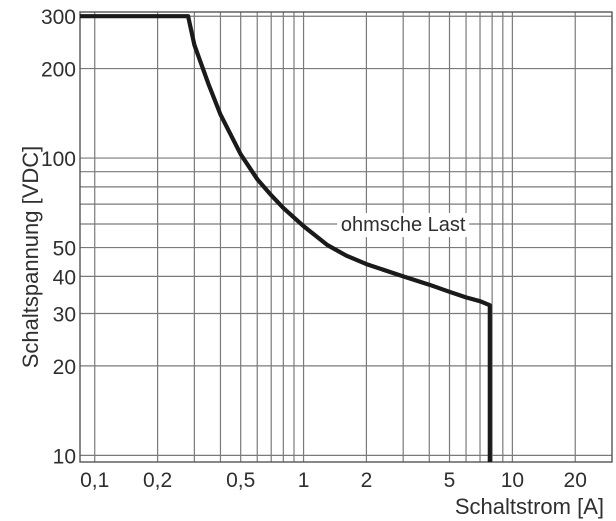 Image resolution: width=616 pixels, height=521 pixels. What do you see at coordinates (58, 159) in the screenshot?
I see `y-tick-label: 100` at bounding box center [58, 159].